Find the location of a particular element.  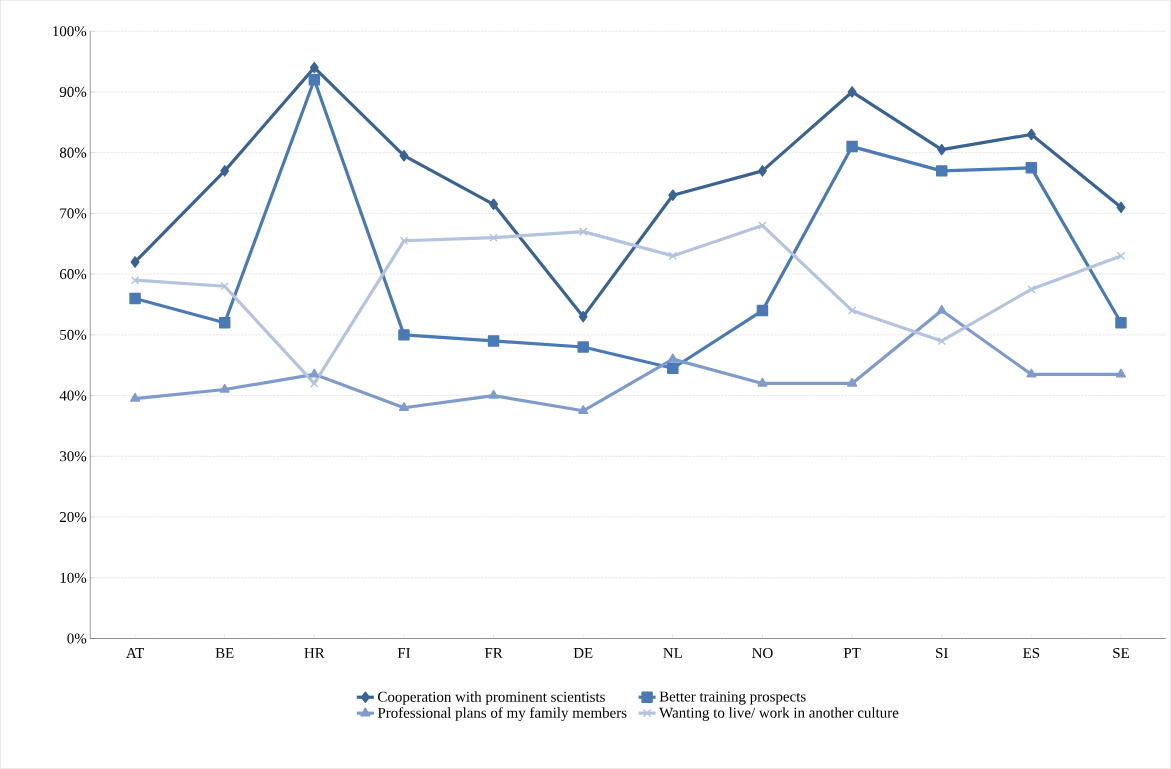

x-tick-label: SI is located at coordinates (942, 653).